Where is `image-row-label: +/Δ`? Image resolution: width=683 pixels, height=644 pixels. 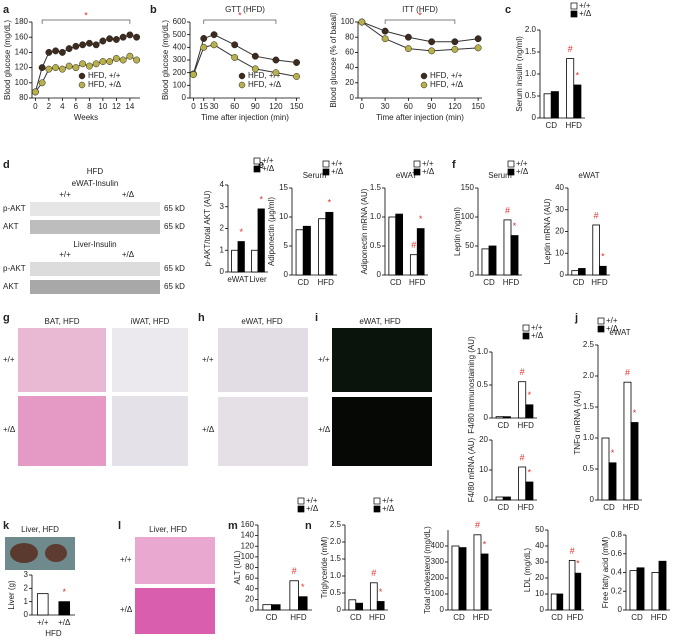 image-row-label: +/Δ is located at coordinates (126, 609).